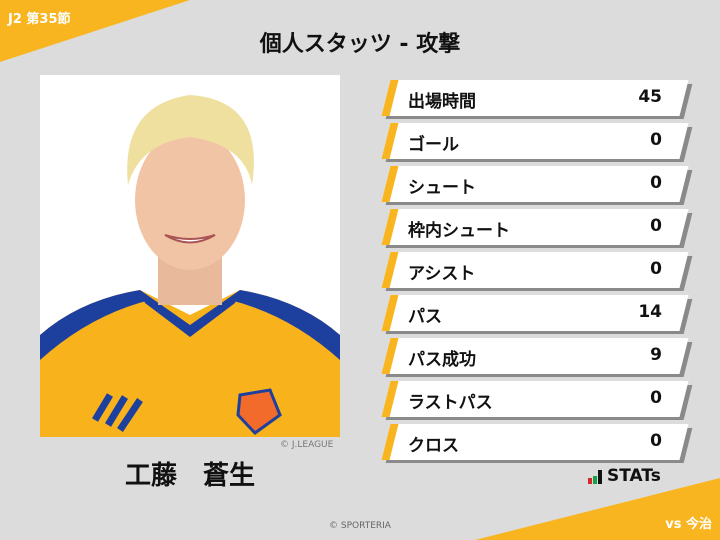 The height and width of the screenshot is (540, 720). What do you see at coordinates (433, 446) in the screenshot?
I see `stat-label: クロス` at bounding box center [433, 446].